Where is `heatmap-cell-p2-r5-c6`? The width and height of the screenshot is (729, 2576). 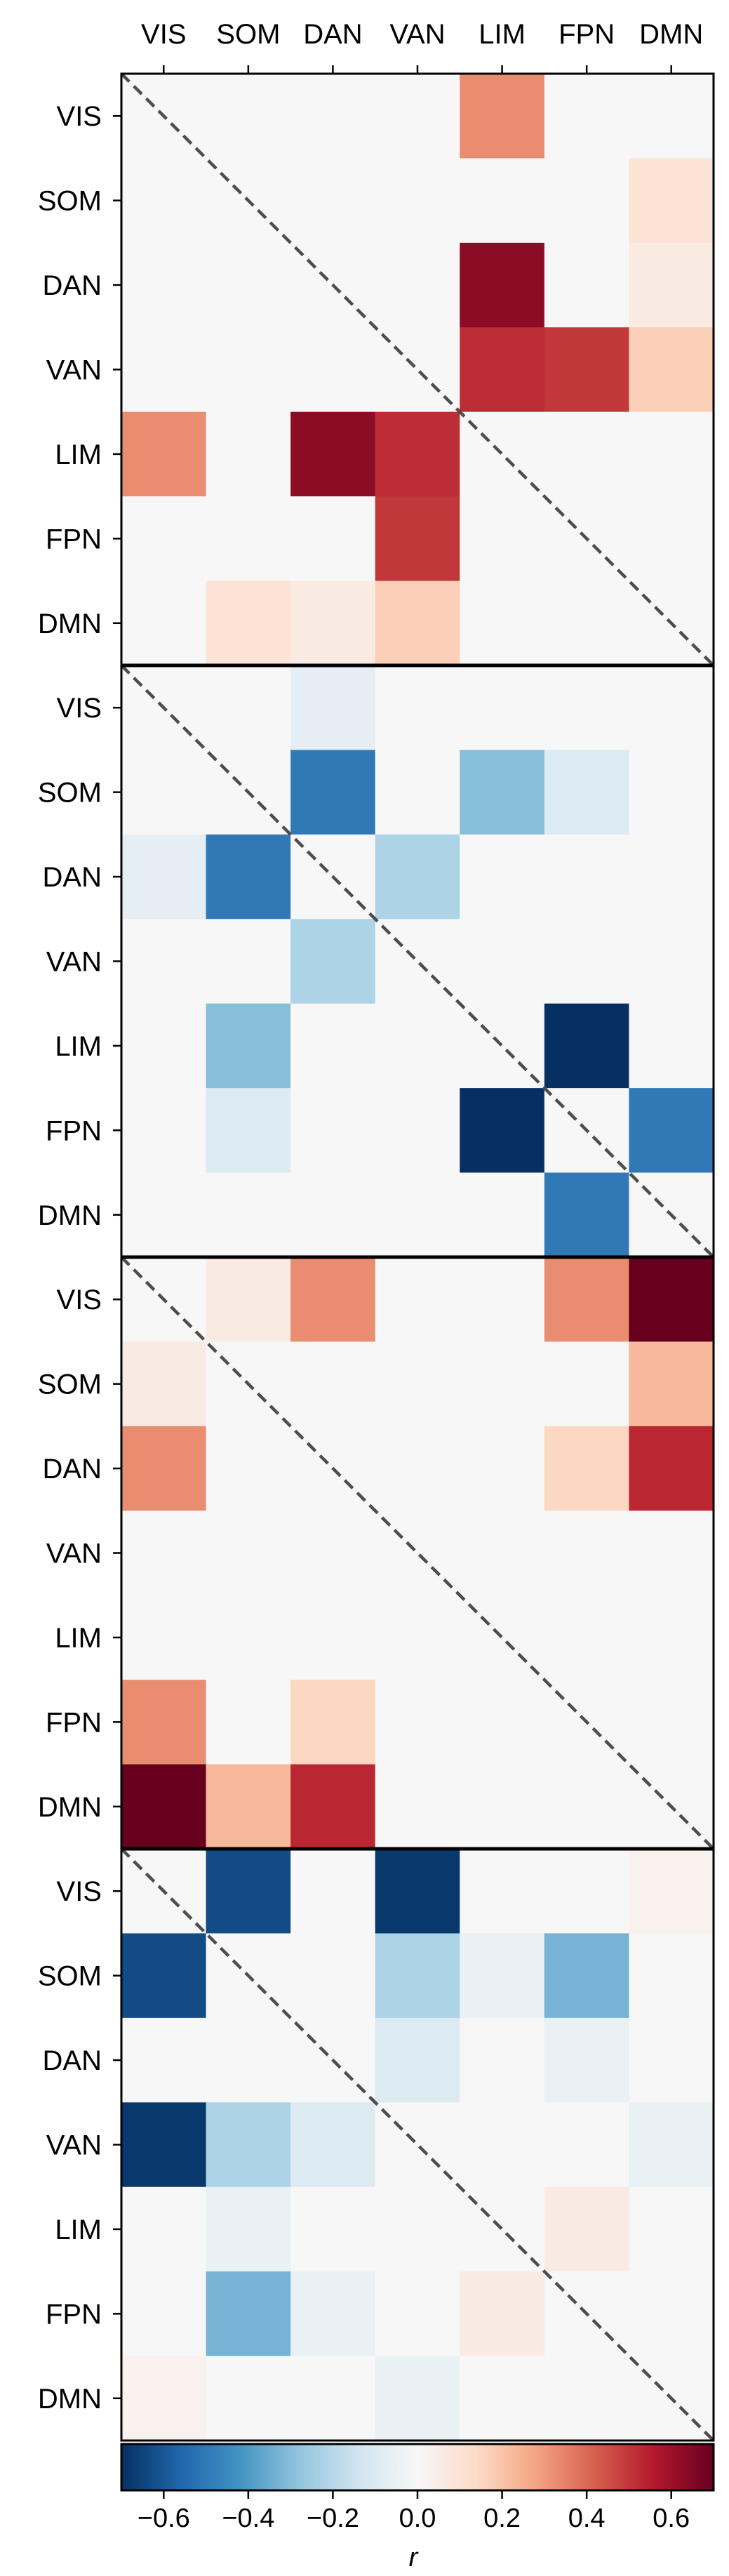 heatmap-cell-p2-r5-c6 is located at coordinates (587, 1046).